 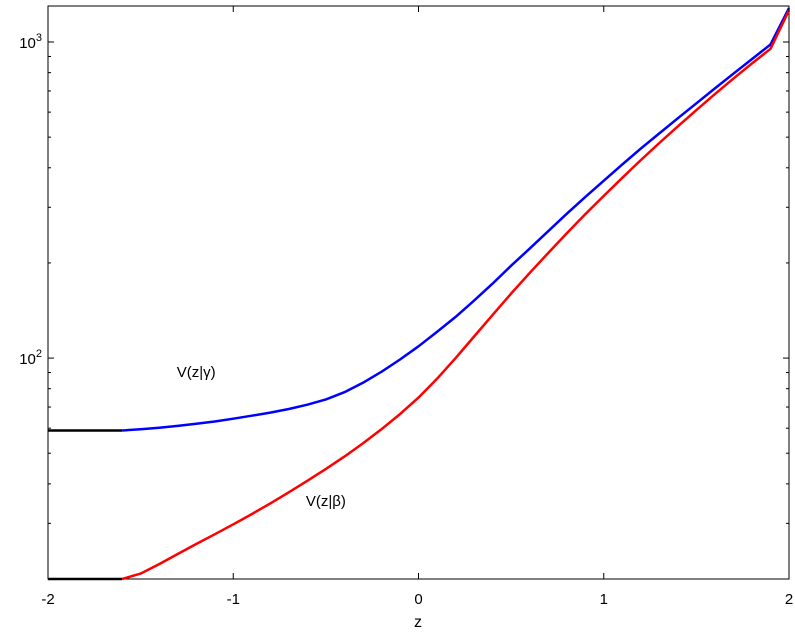 What do you see at coordinates (418, 599) in the screenshot?
I see `x-tick-label: 0` at bounding box center [418, 599].